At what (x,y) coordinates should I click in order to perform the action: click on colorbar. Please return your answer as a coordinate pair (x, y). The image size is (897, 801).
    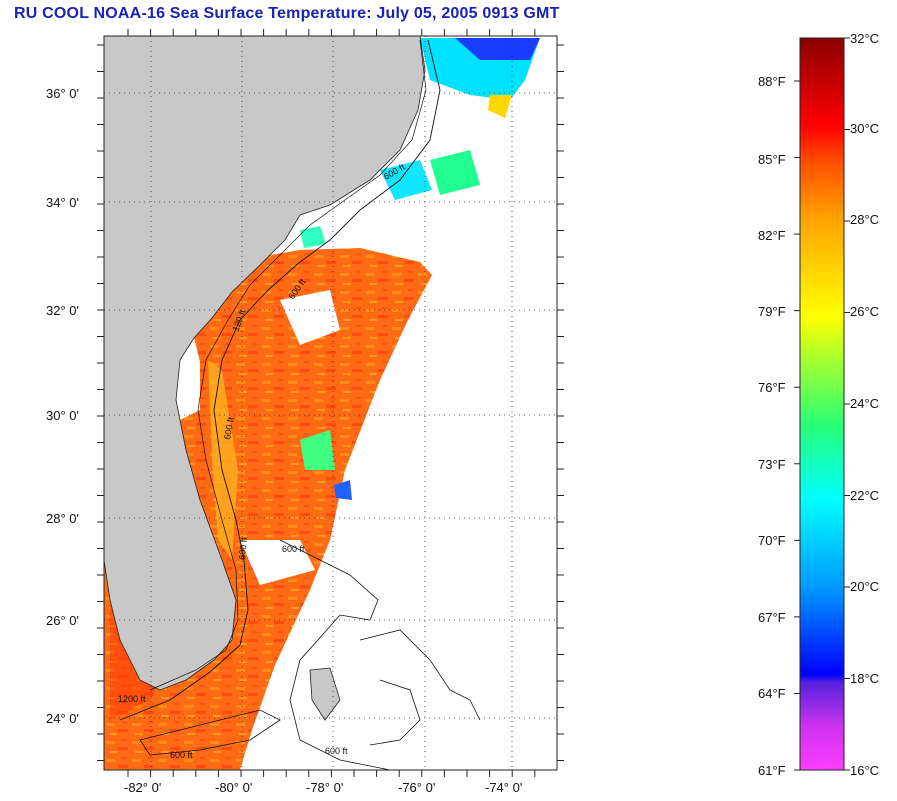
    Looking at the image, I should click on (822, 404).